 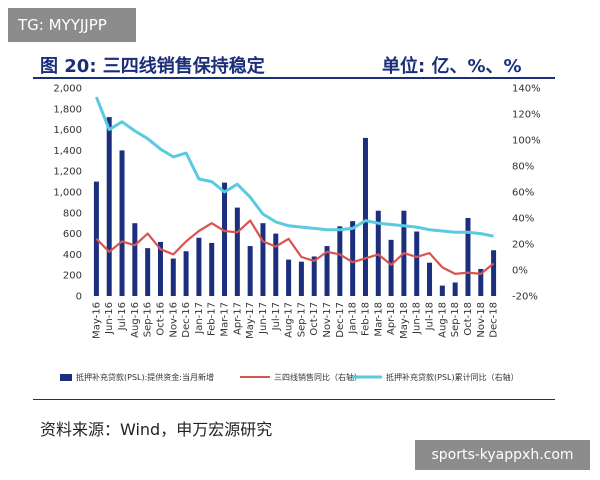 What do you see at coordinates (145, 377) in the screenshot?
I see `legend-label: 抵押补充贷款(PSL):提供资金:当月新增` at bounding box center [145, 377].